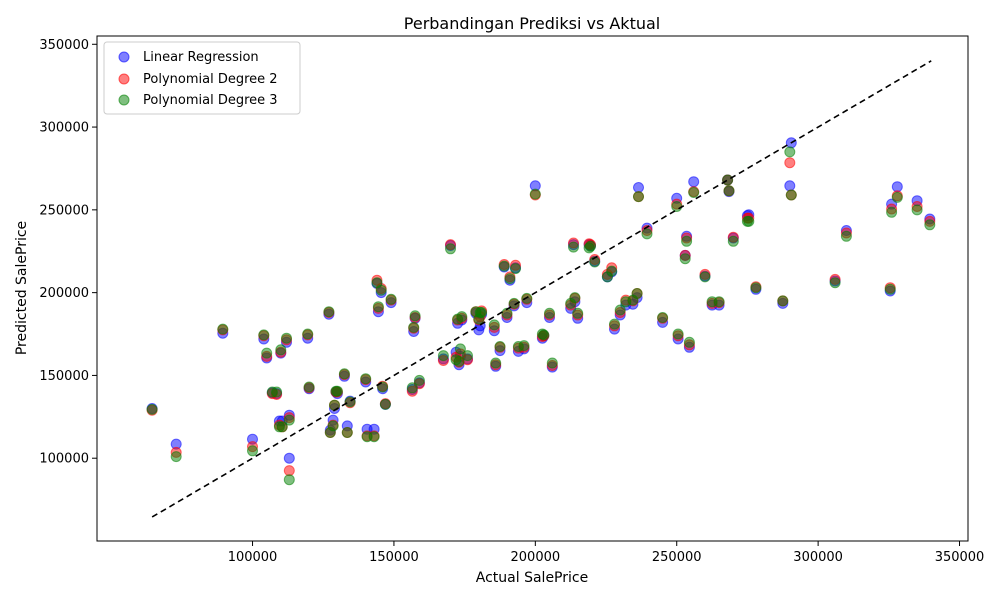 Image resolution: width=1000 pixels, height=600 pixels. Describe the element at coordinates (64, 45) in the screenshot. I see `y-tick-label: 350000` at that location.